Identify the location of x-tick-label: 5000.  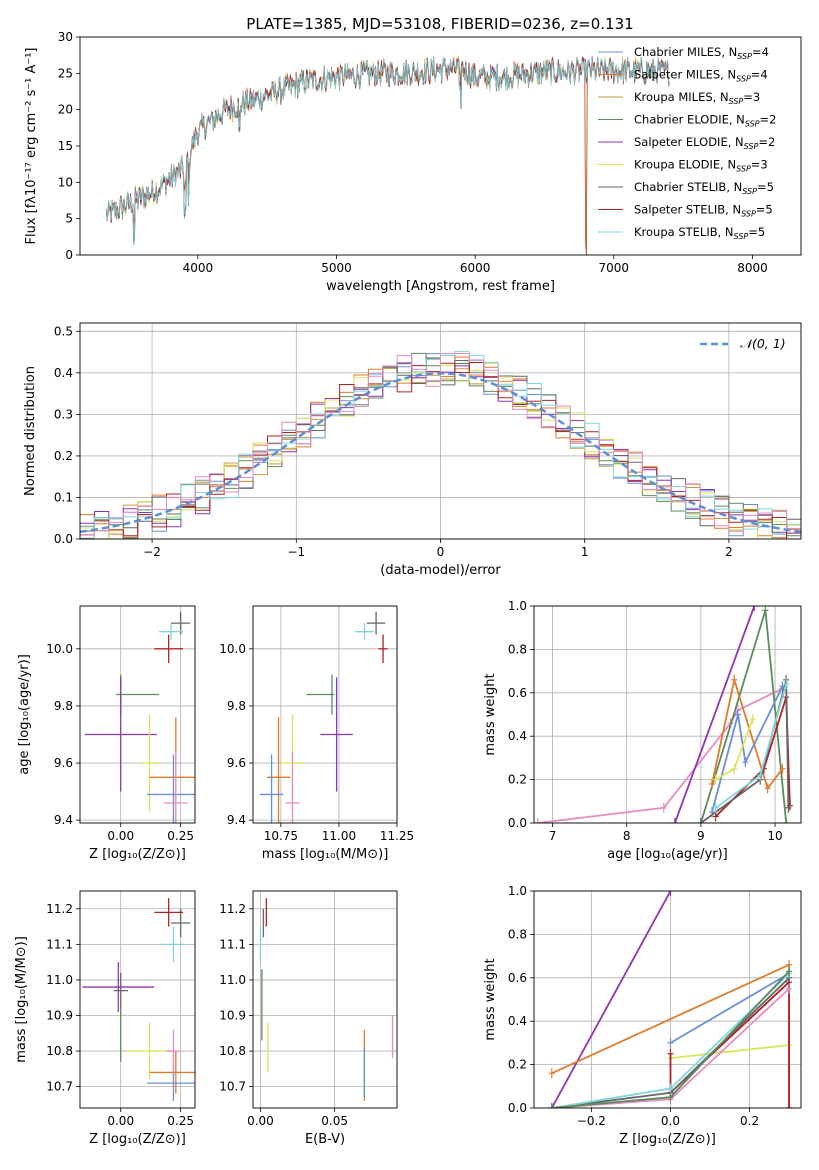
(336, 268).